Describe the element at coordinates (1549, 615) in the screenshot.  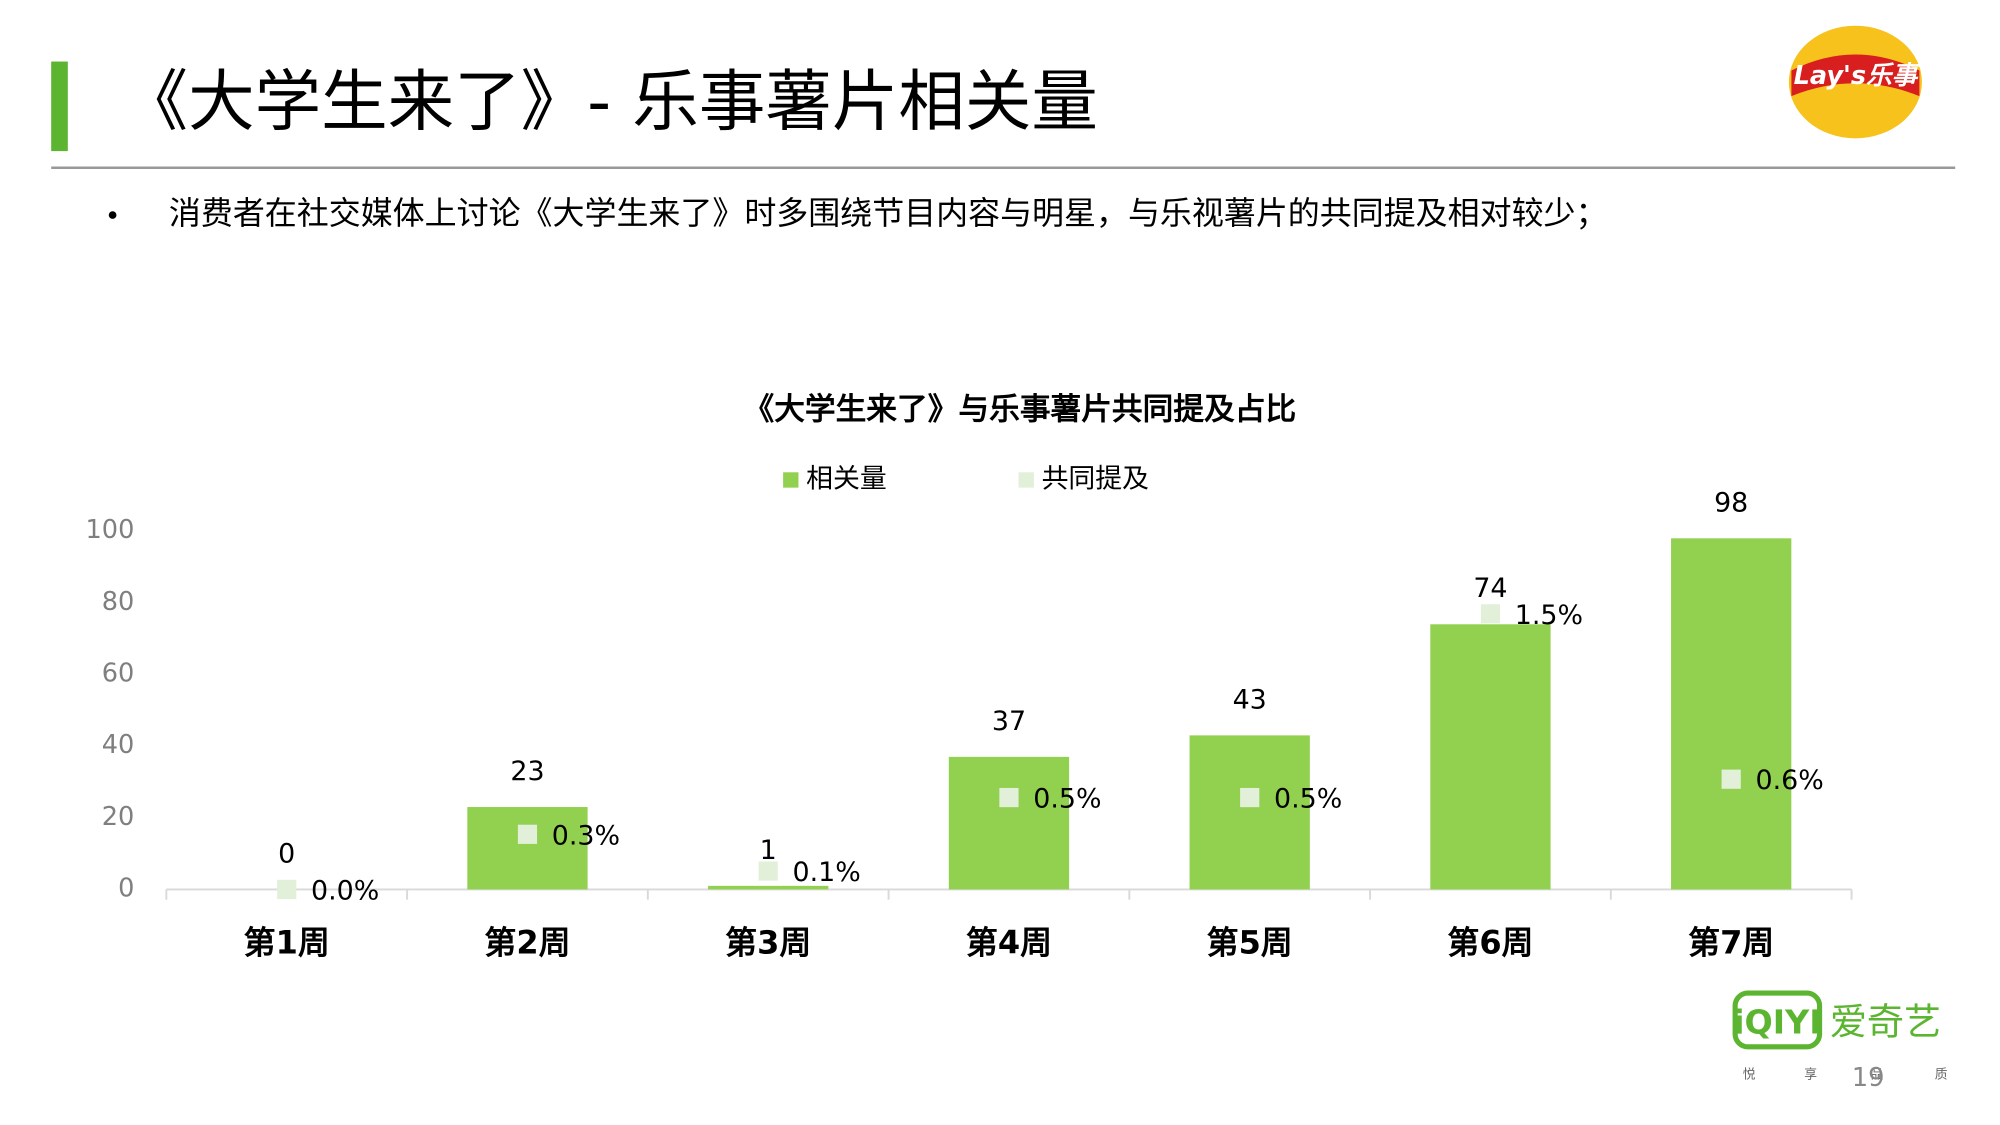
I see `marker-value-label: 1.5%` at that location.